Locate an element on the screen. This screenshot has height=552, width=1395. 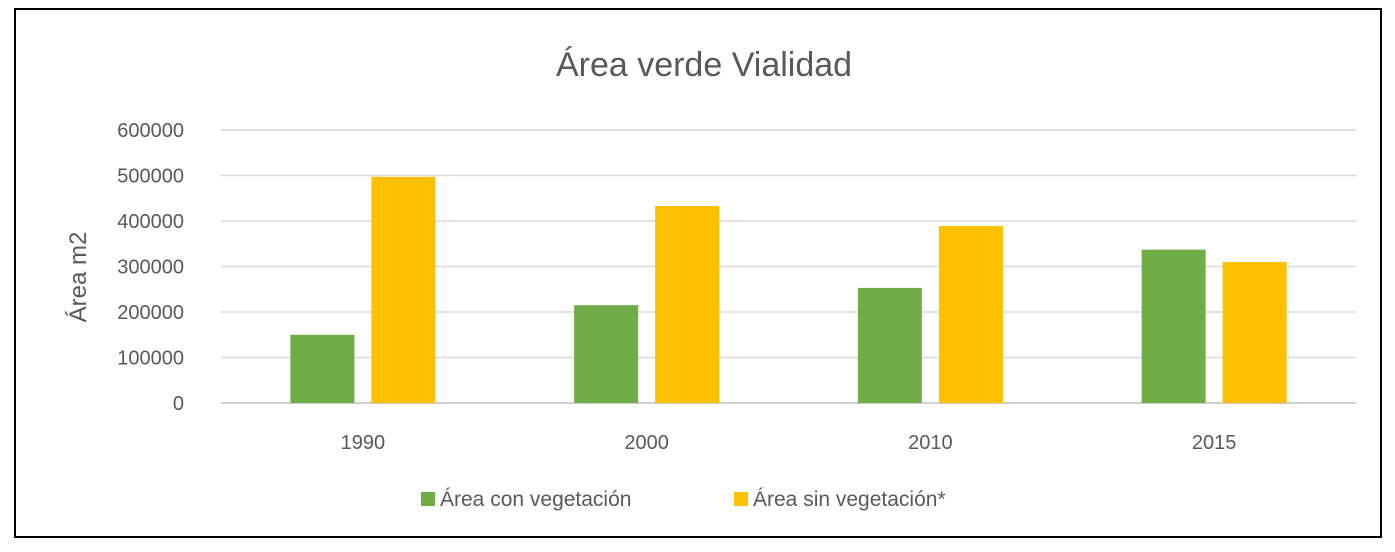
y-axis-ticks: 0 100000 200000 300000 400000 500000 600000 is located at coordinates (150, 267).